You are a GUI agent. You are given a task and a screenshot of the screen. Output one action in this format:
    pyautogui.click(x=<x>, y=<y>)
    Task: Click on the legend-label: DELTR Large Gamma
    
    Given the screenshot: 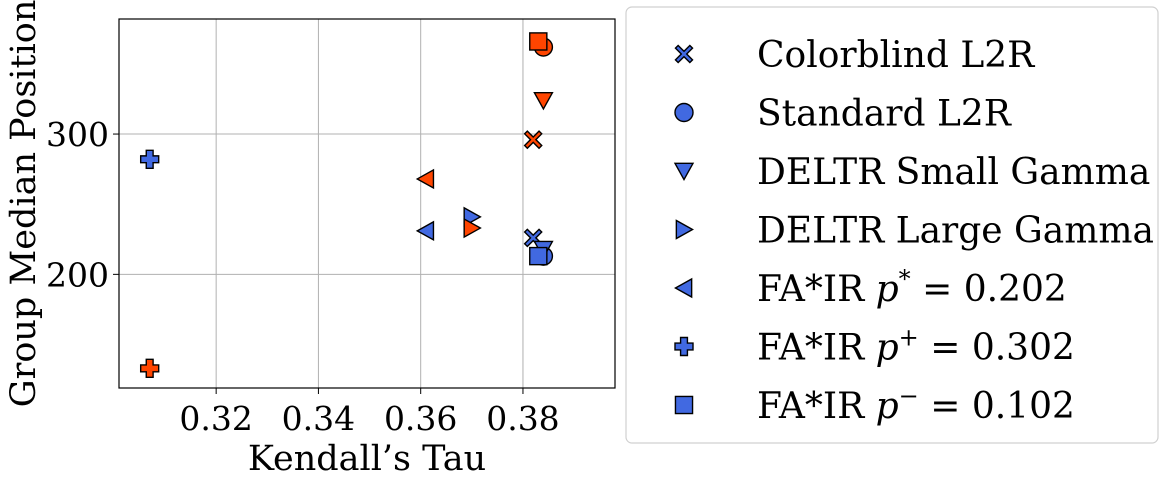 What is the action you would take?
    pyautogui.click(x=955, y=231)
    